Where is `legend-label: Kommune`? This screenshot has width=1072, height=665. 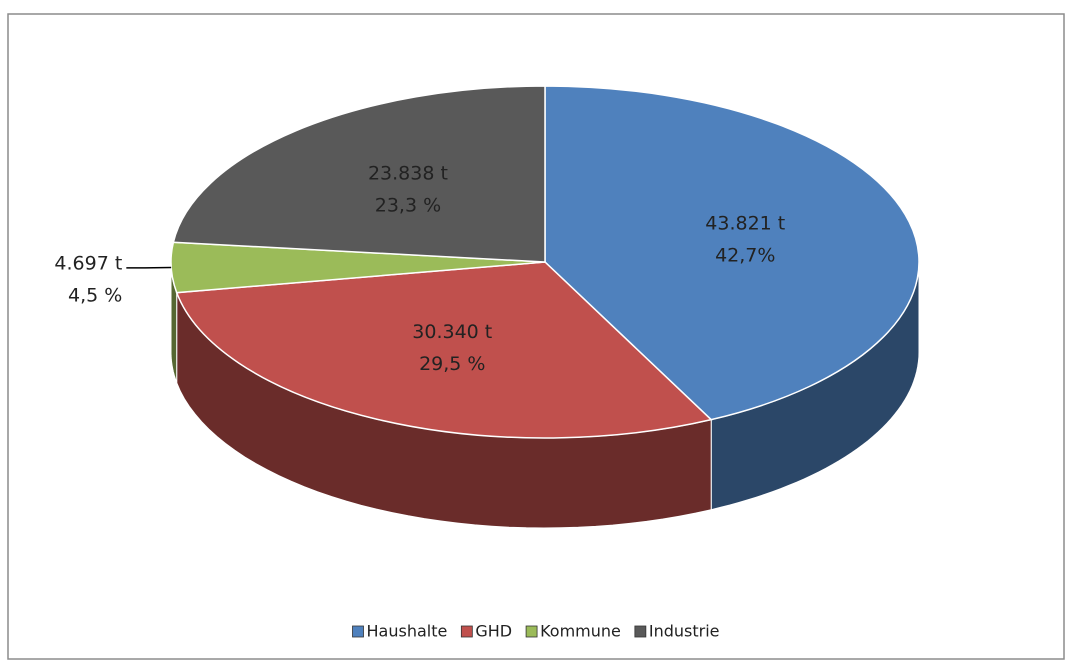
legend-label: Kommune is located at coordinates (580, 631).